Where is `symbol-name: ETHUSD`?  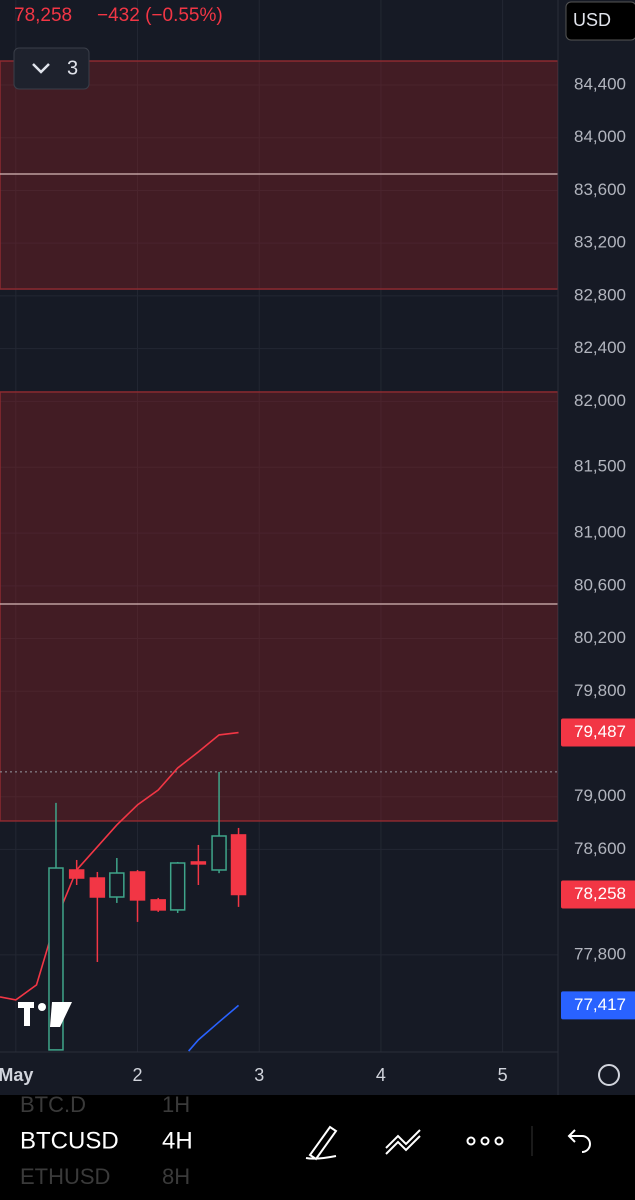 symbol-name: ETHUSD is located at coordinates (65, 1176).